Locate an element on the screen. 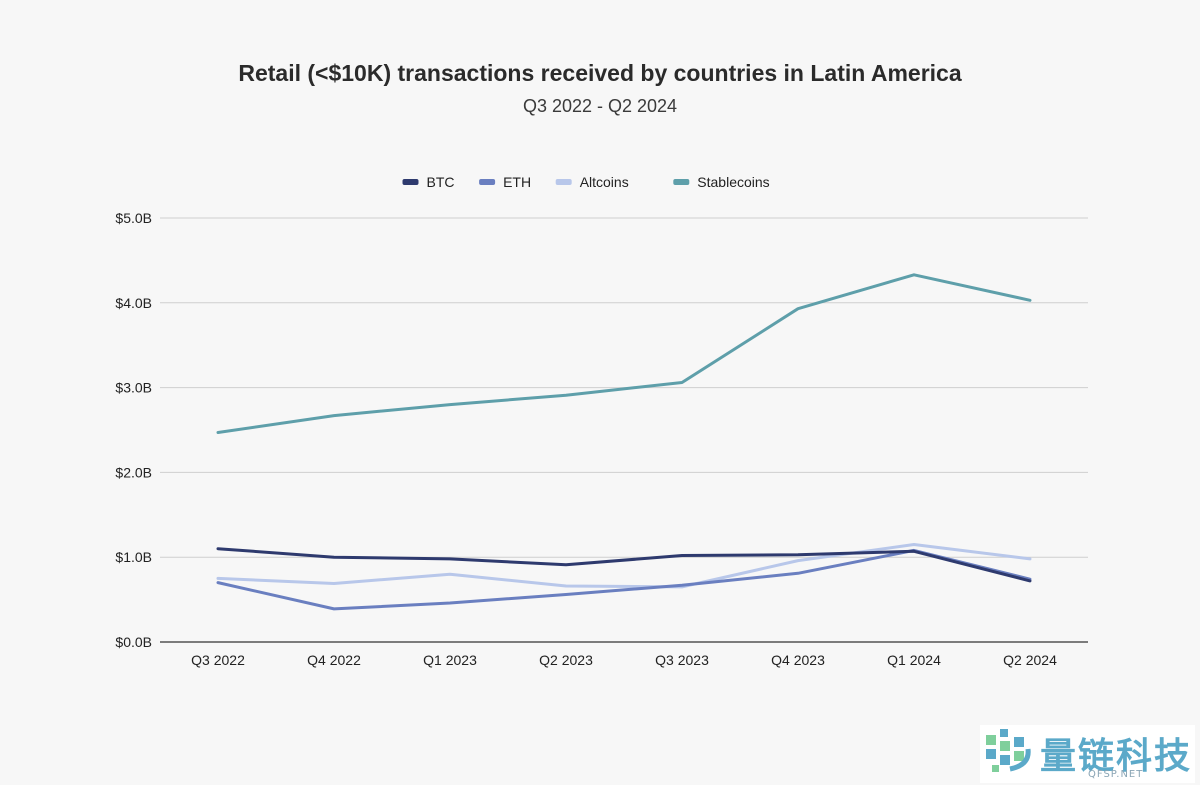 The height and width of the screenshot is (785, 1200). legend-label-btc: BTC is located at coordinates (441, 182).